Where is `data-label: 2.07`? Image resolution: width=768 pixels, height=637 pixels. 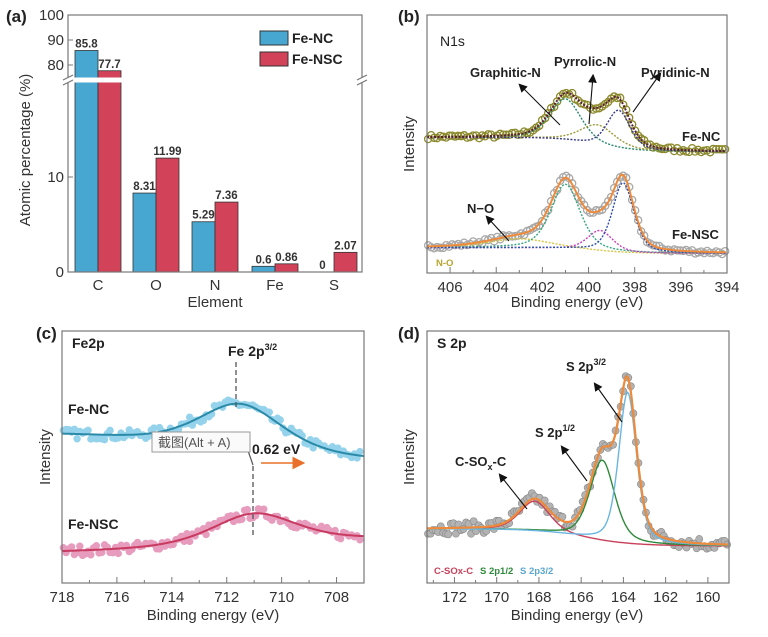 data-label: 2.07 is located at coordinates (345, 246).